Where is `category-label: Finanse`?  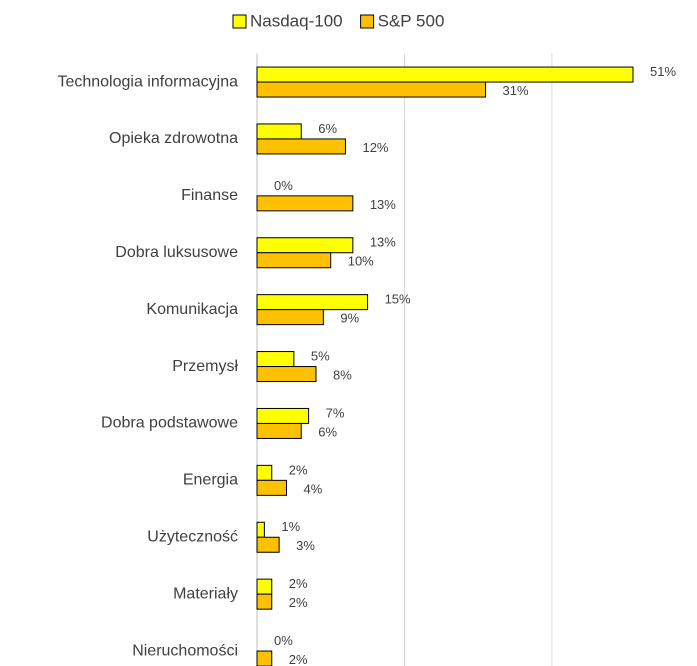
category-label: Finanse is located at coordinates (209, 195).